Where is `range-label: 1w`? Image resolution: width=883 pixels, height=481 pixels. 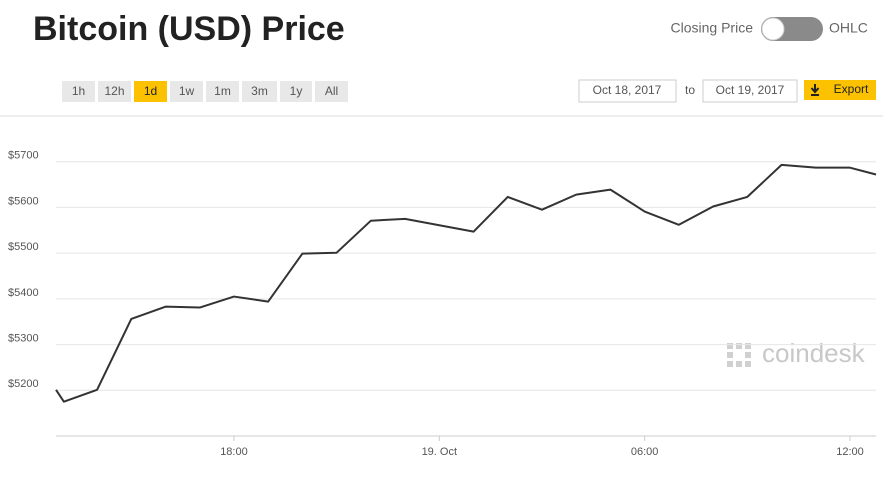 range-label: 1w is located at coordinates (187, 91).